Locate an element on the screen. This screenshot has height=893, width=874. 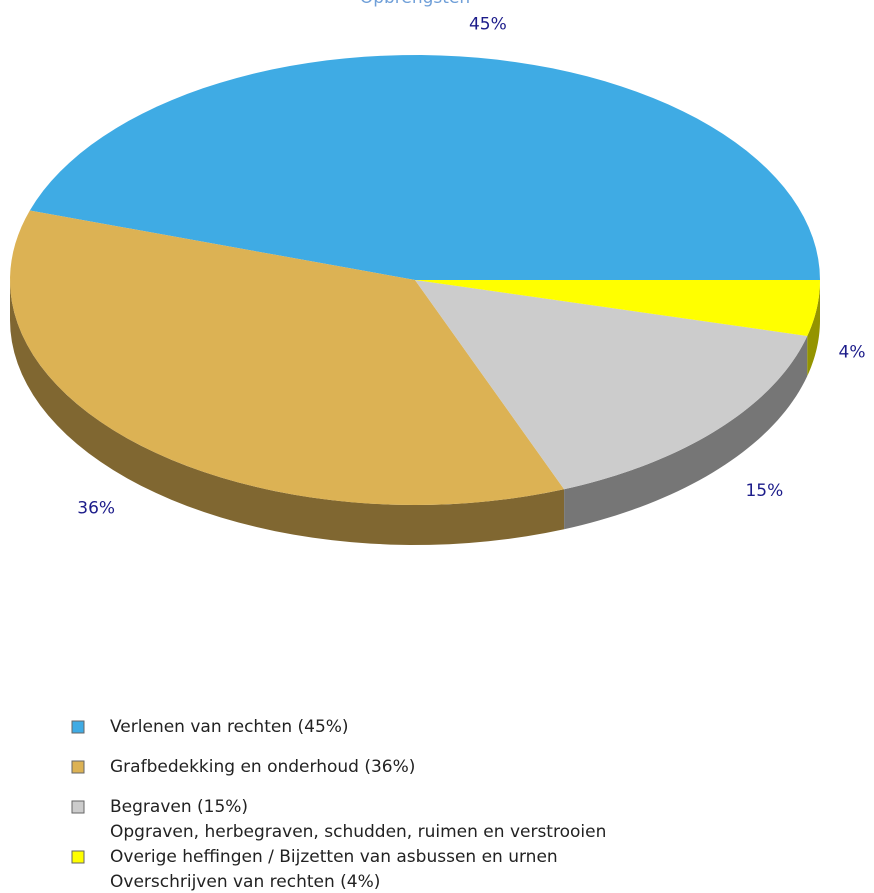
legend-label: Begraven (15%) is located at coordinates (179, 807).